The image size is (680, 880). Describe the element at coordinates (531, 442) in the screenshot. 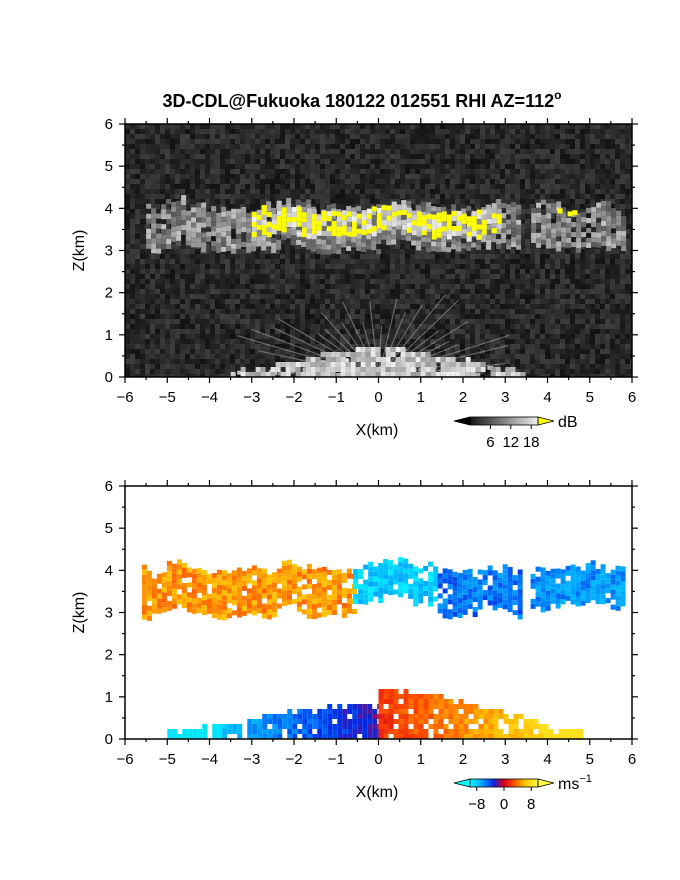

I see `colorbar-tick-label: 18` at that location.